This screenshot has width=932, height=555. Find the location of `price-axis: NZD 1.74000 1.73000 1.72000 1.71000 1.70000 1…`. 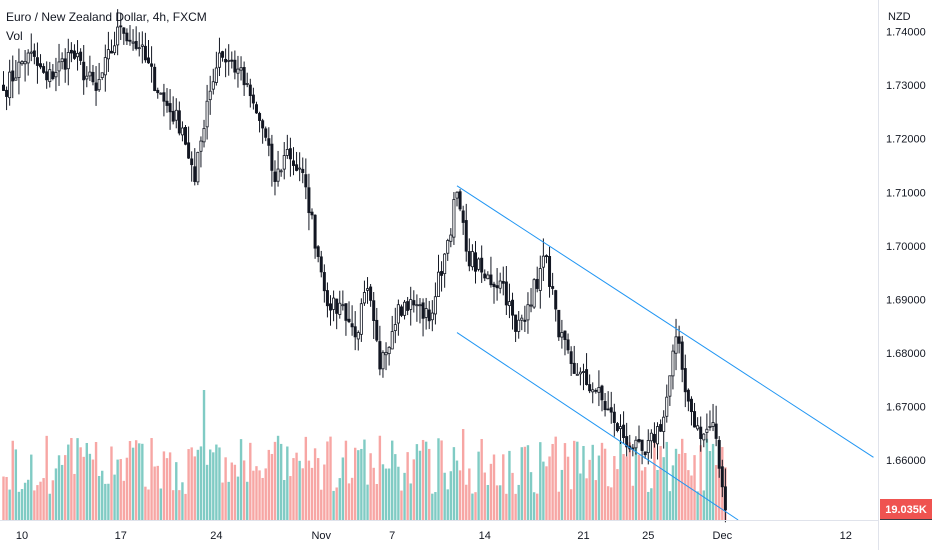

price-axis: NZD 1.74000 1.73000 1.72000 1.71000 1.70000 1… is located at coordinates (906, 239).